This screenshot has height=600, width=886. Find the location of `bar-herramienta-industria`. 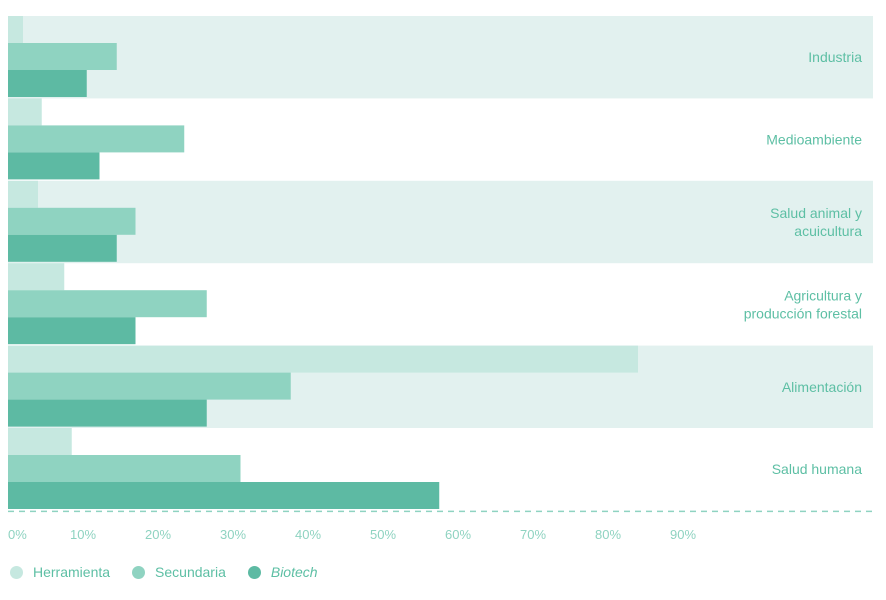

bar-herramienta-industria is located at coordinates (15, 29).